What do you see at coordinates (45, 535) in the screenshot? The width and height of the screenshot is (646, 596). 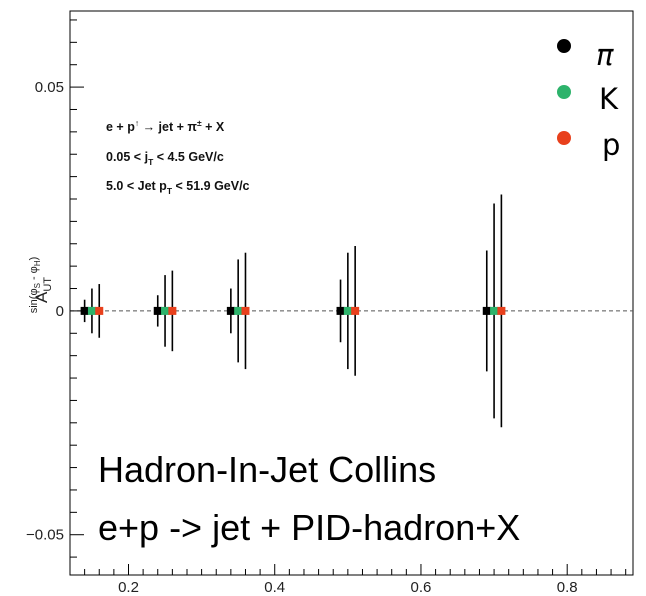 I see `y-tick-label: −0.05` at bounding box center [45, 535].